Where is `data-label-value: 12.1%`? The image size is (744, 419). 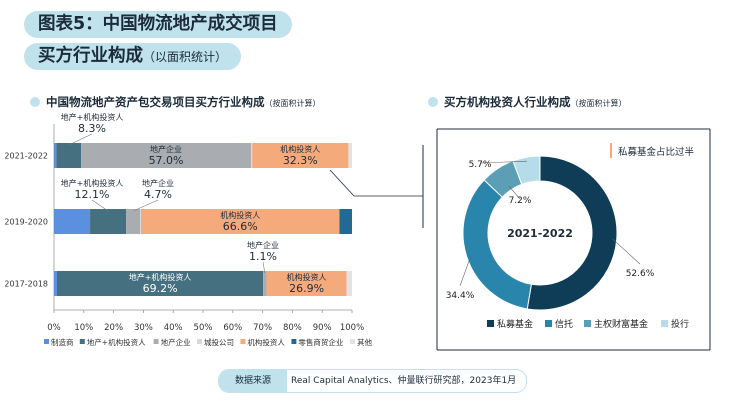
data-label-value: 12.1% is located at coordinates (92, 194).